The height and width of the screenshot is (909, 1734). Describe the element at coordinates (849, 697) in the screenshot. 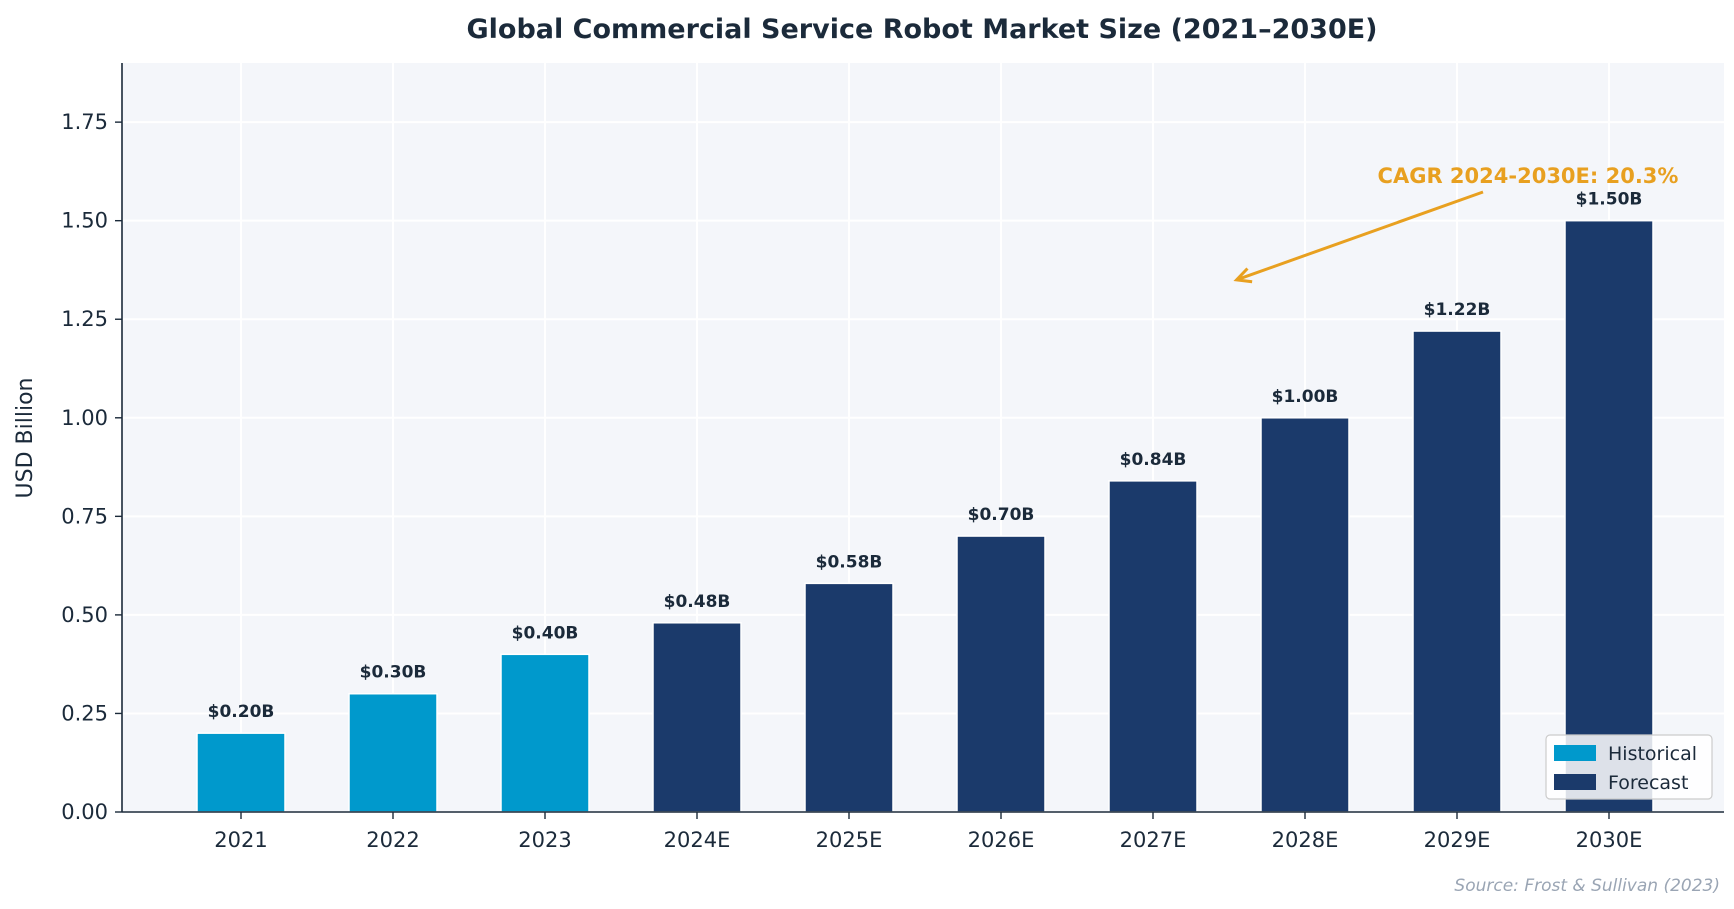

I see `bar-2025E` at that location.